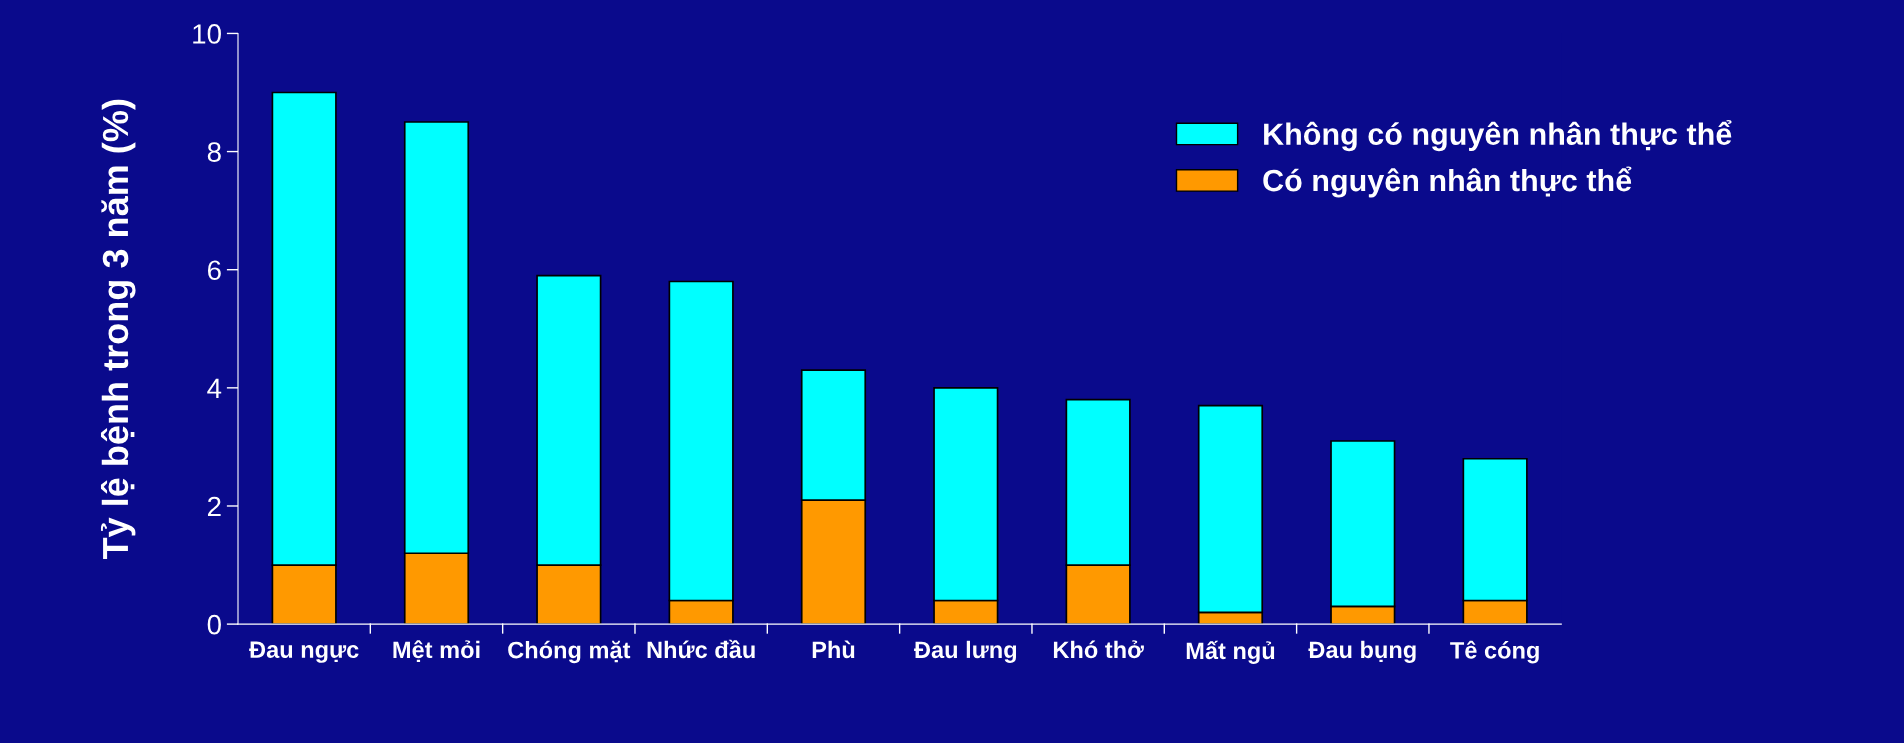 This screenshot has width=1904, height=743. Describe the element at coordinates (214, 152) in the screenshot. I see `y-tick-label: 8` at that location.